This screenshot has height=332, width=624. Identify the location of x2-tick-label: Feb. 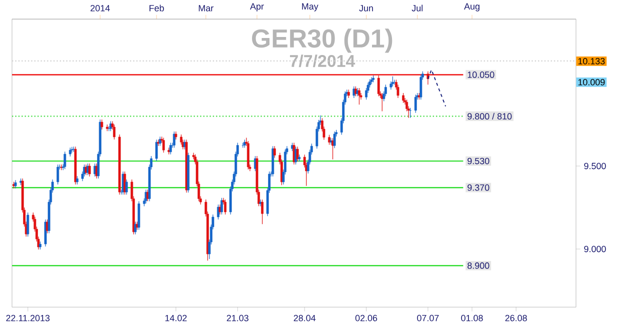
(157, 8).